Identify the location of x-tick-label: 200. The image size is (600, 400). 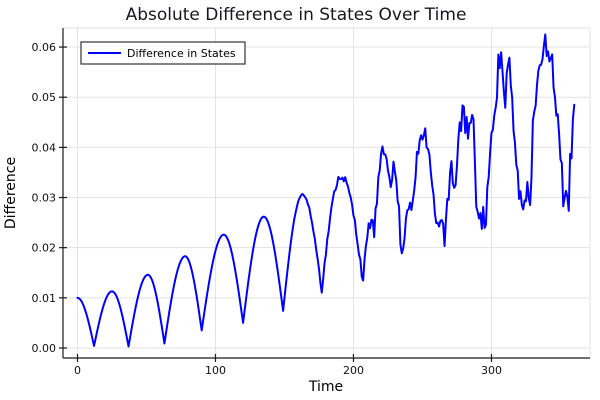
(353, 370).